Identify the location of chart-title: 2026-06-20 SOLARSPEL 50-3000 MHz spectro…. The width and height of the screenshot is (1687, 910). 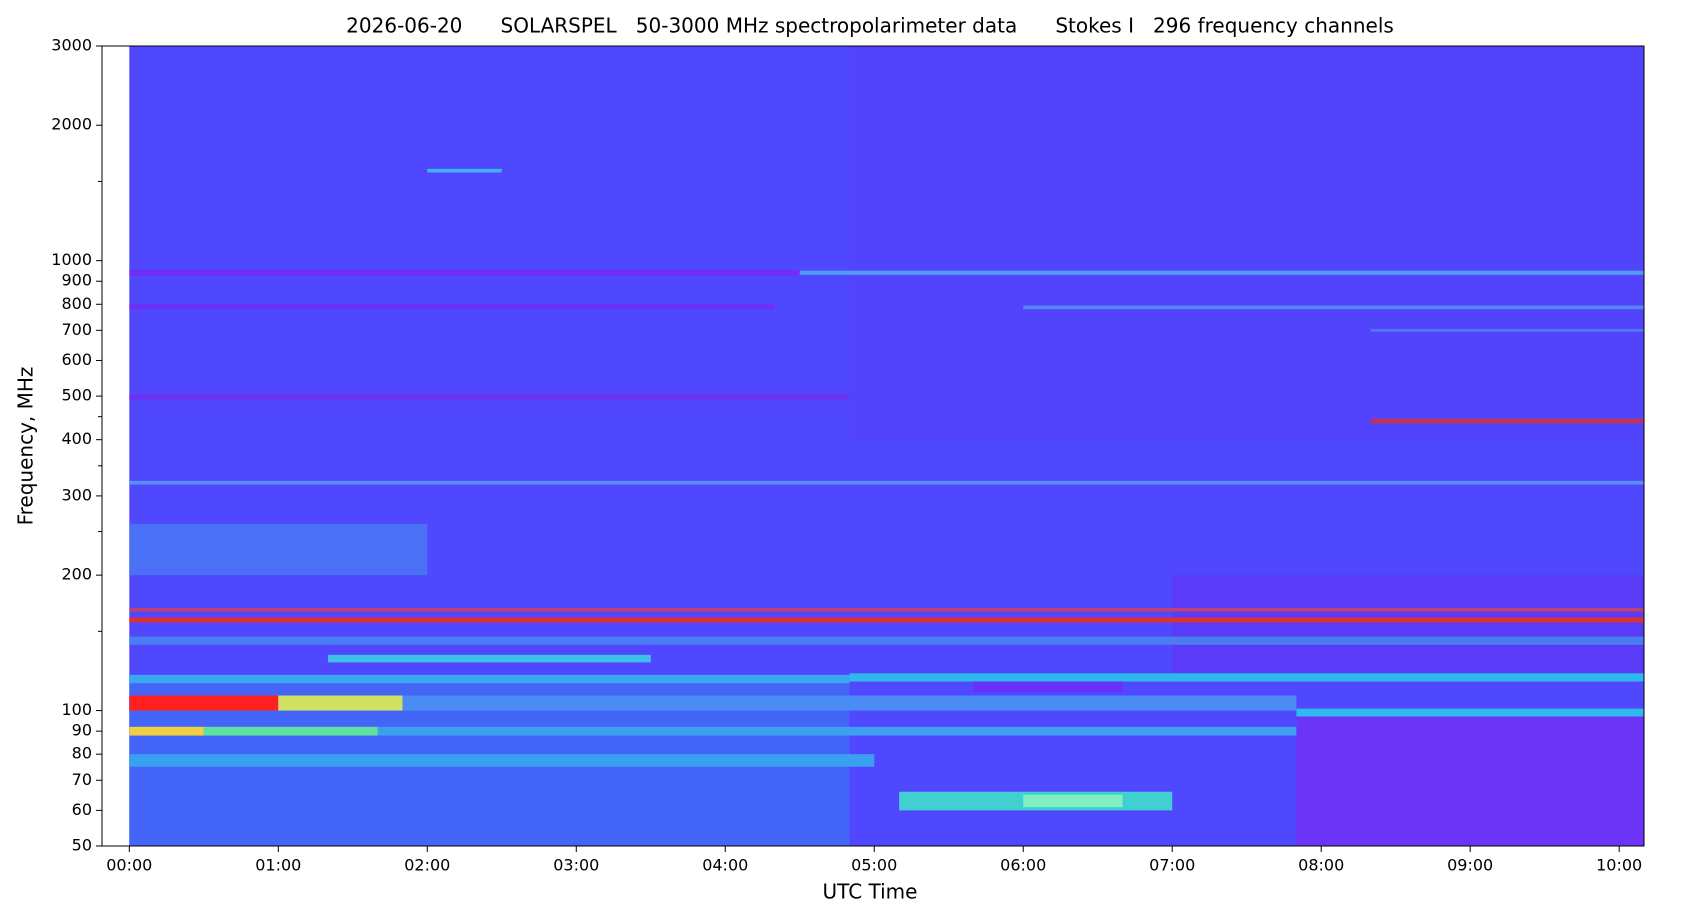
(870, 26).